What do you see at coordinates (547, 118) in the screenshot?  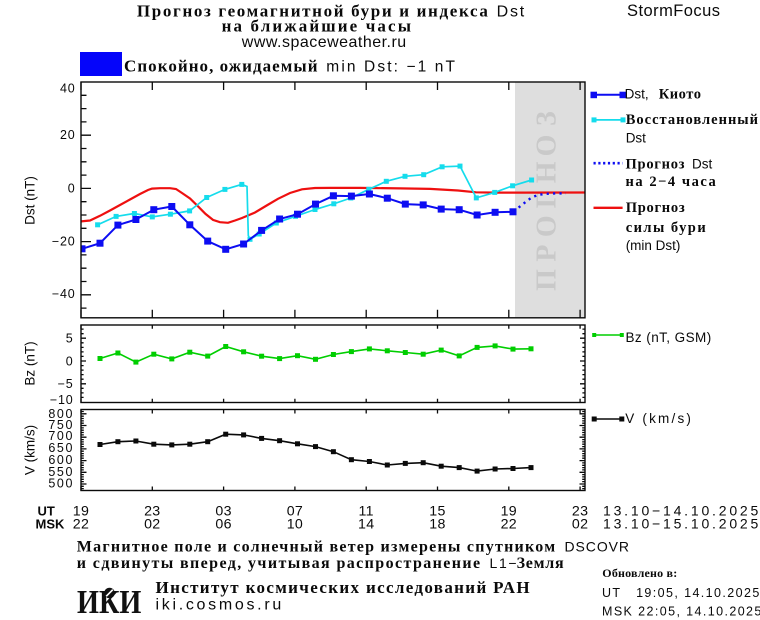 I see `svg-text: З` at bounding box center [547, 118].